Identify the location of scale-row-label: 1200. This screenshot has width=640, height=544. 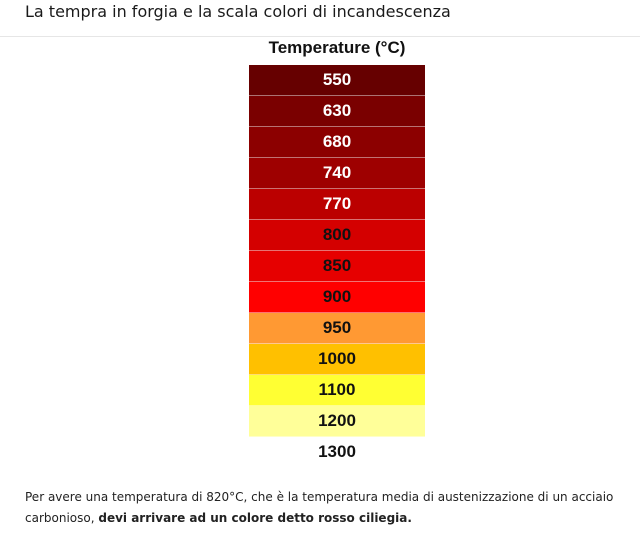
(337, 420).